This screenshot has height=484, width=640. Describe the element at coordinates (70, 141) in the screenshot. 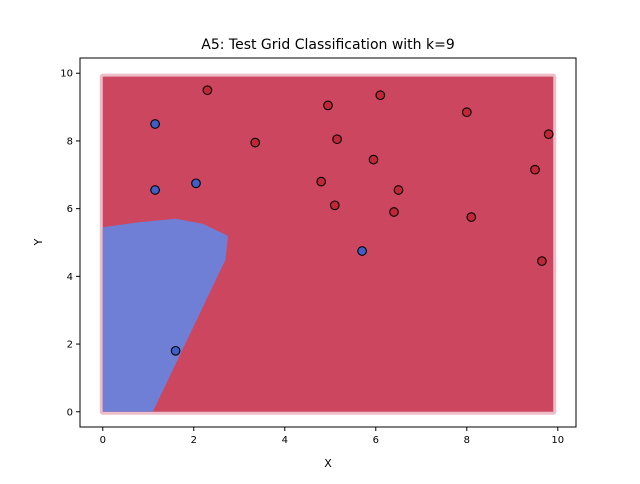

I see `y-tick-label: 8` at that location.